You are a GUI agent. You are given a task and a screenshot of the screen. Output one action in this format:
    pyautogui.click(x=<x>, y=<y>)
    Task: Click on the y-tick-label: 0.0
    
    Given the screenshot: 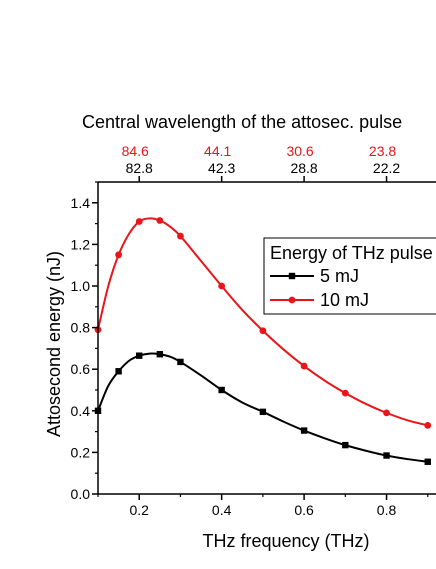 What is the action you would take?
    pyautogui.click(x=81, y=494)
    